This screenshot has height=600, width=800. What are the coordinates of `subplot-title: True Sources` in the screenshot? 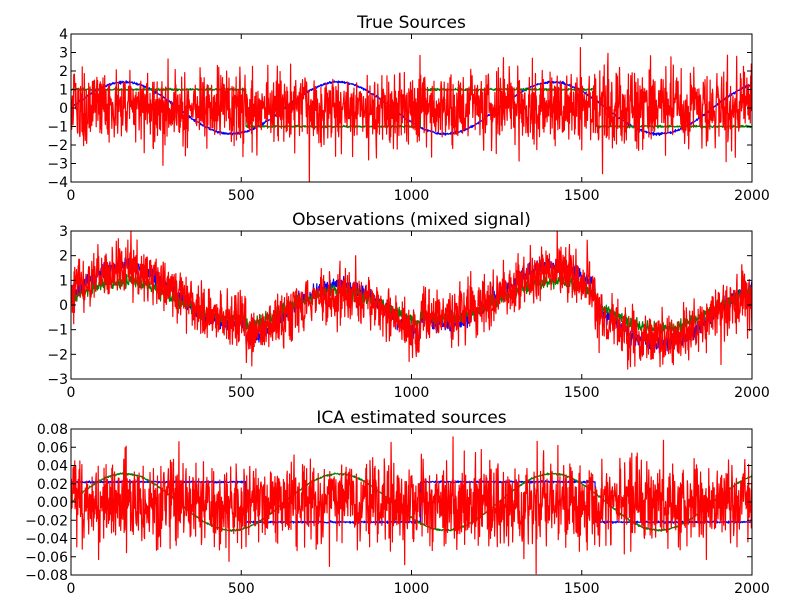 It's located at (411, 23).